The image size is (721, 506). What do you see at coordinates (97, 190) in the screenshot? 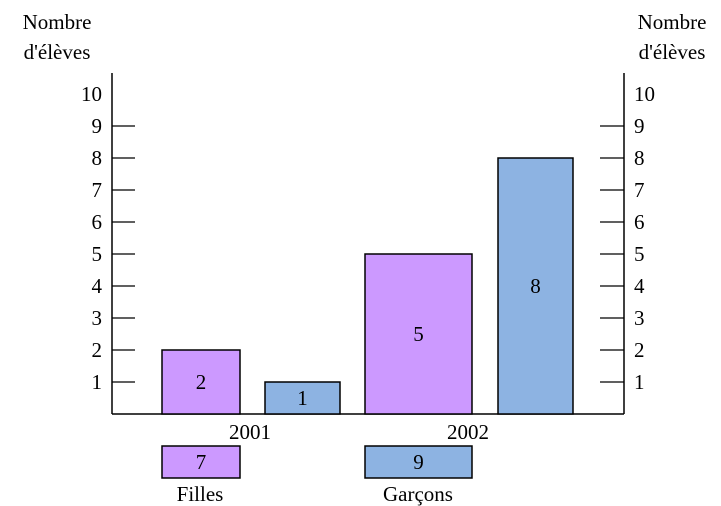
I see `left-y-tick-label: 7` at bounding box center [97, 190].